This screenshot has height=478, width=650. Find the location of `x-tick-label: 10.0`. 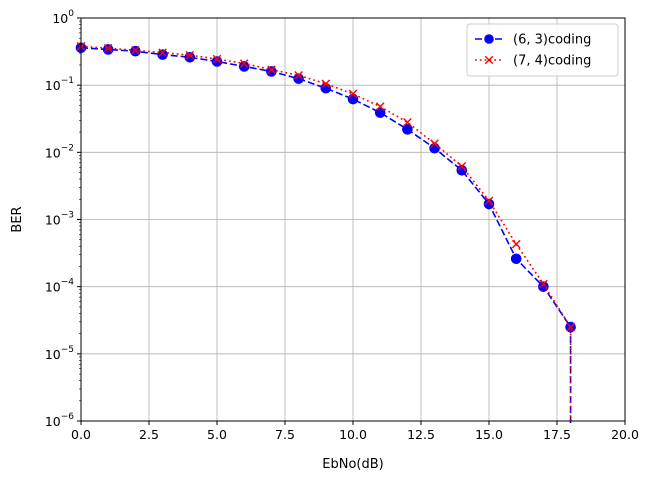

x-tick-label: 10.0 is located at coordinates (353, 434).